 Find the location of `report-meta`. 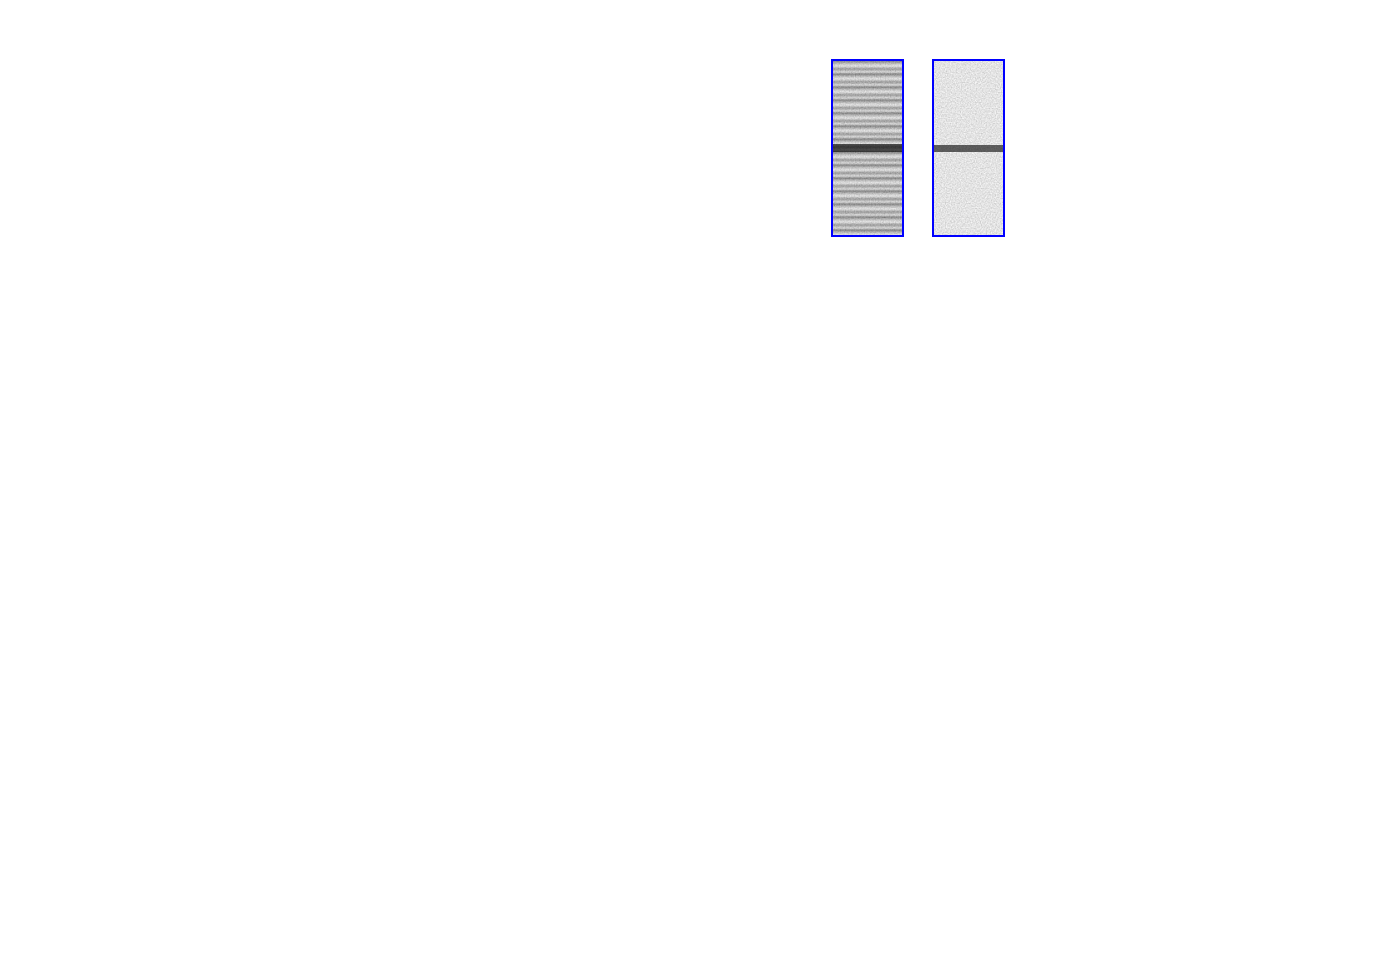

report-meta is located at coordinates (1080, 28).